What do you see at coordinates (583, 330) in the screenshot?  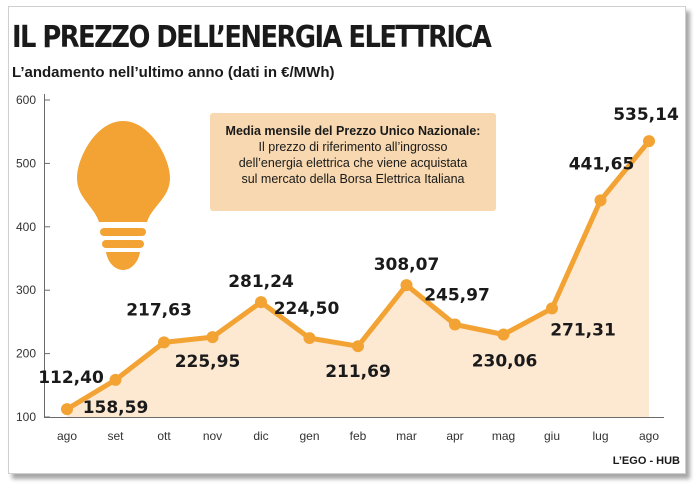 I see `data-label: 271,31` at bounding box center [583, 330].